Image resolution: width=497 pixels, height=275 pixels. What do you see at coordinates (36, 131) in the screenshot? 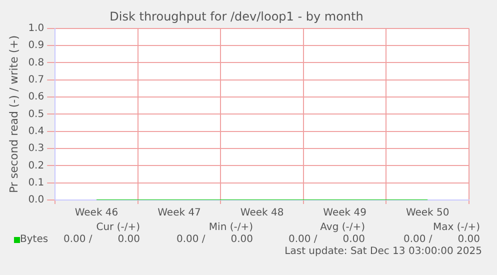
I see `y-tick-label: 0.4` at bounding box center [36, 131].